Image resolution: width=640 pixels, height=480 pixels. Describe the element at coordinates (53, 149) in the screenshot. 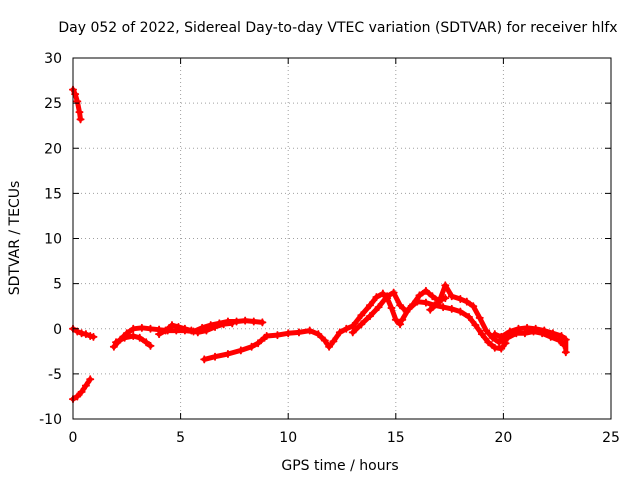

I see `y-tick-label: 20` at that location.